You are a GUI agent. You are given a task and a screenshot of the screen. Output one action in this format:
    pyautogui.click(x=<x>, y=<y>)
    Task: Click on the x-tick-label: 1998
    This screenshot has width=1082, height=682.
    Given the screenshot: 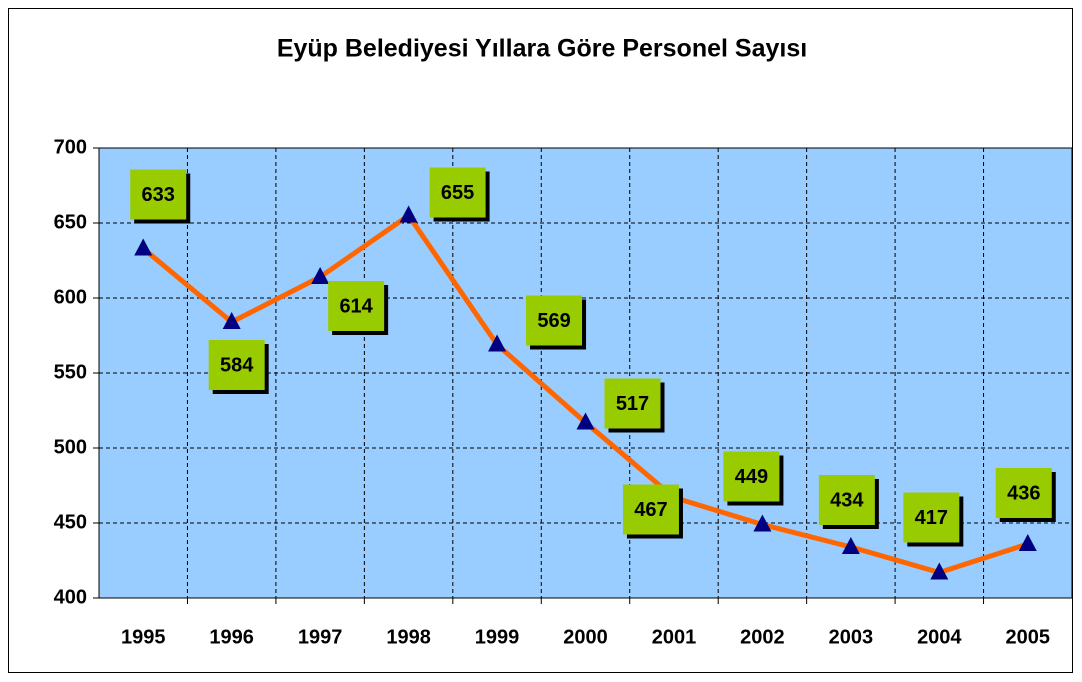 What is the action you would take?
    pyautogui.click(x=408, y=637)
    